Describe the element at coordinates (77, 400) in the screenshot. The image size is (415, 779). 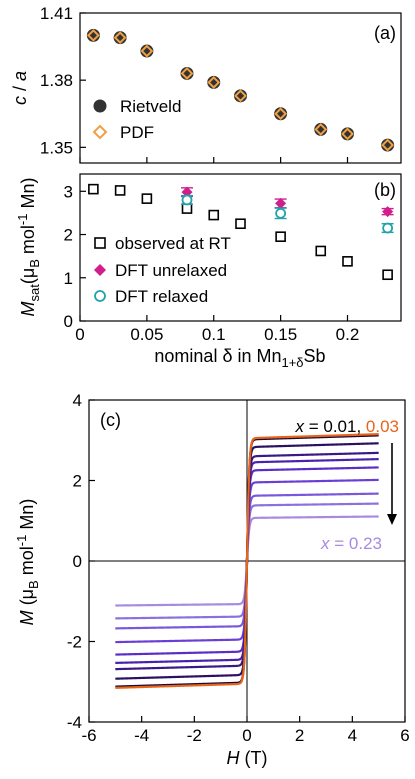
I see `panel-c-y-tick-label: 4` at that location.